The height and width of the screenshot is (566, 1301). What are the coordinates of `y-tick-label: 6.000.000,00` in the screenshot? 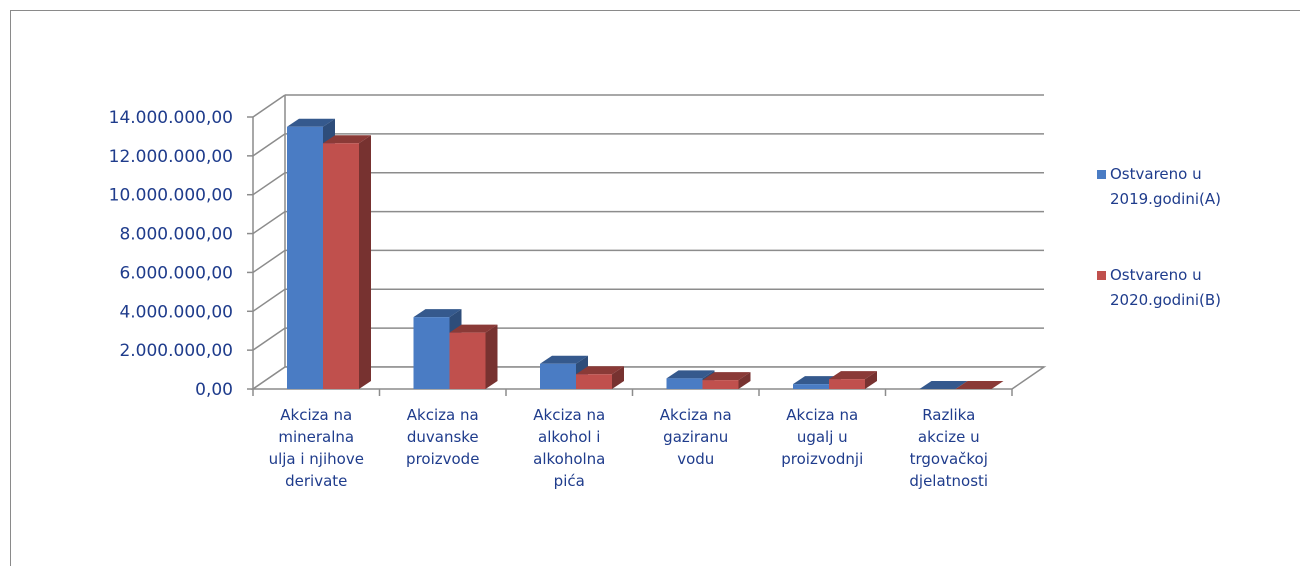 It's located at (176, 273).